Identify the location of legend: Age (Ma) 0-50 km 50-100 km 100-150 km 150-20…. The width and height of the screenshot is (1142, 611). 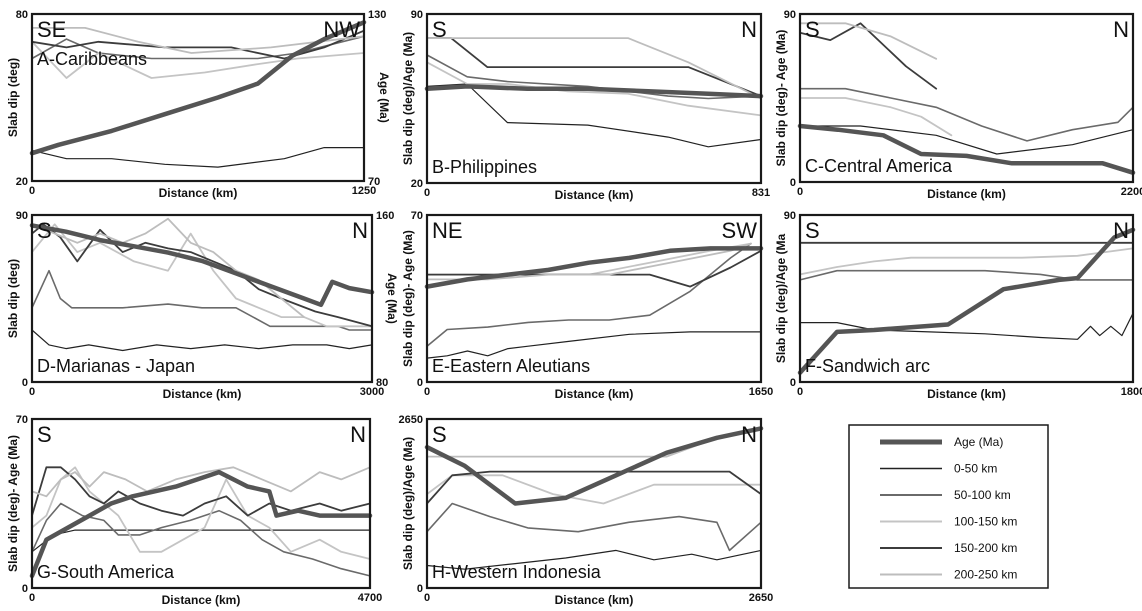
(948, 506).